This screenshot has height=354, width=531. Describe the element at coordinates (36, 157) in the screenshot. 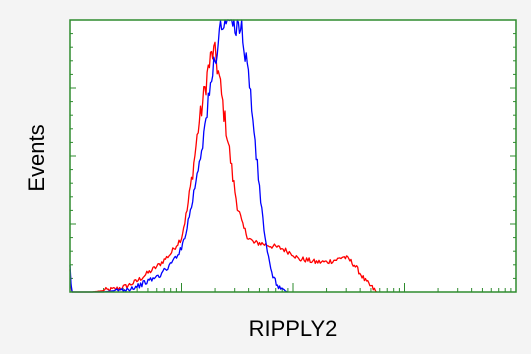

I see `y-axis-label: Events` at that location.